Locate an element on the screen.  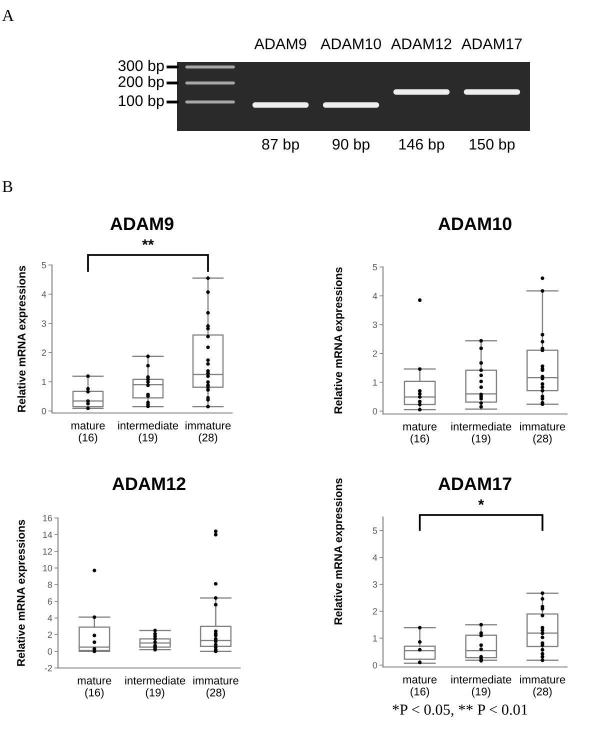
chart-title: ADAM12 is located at coordinates (149, 483).